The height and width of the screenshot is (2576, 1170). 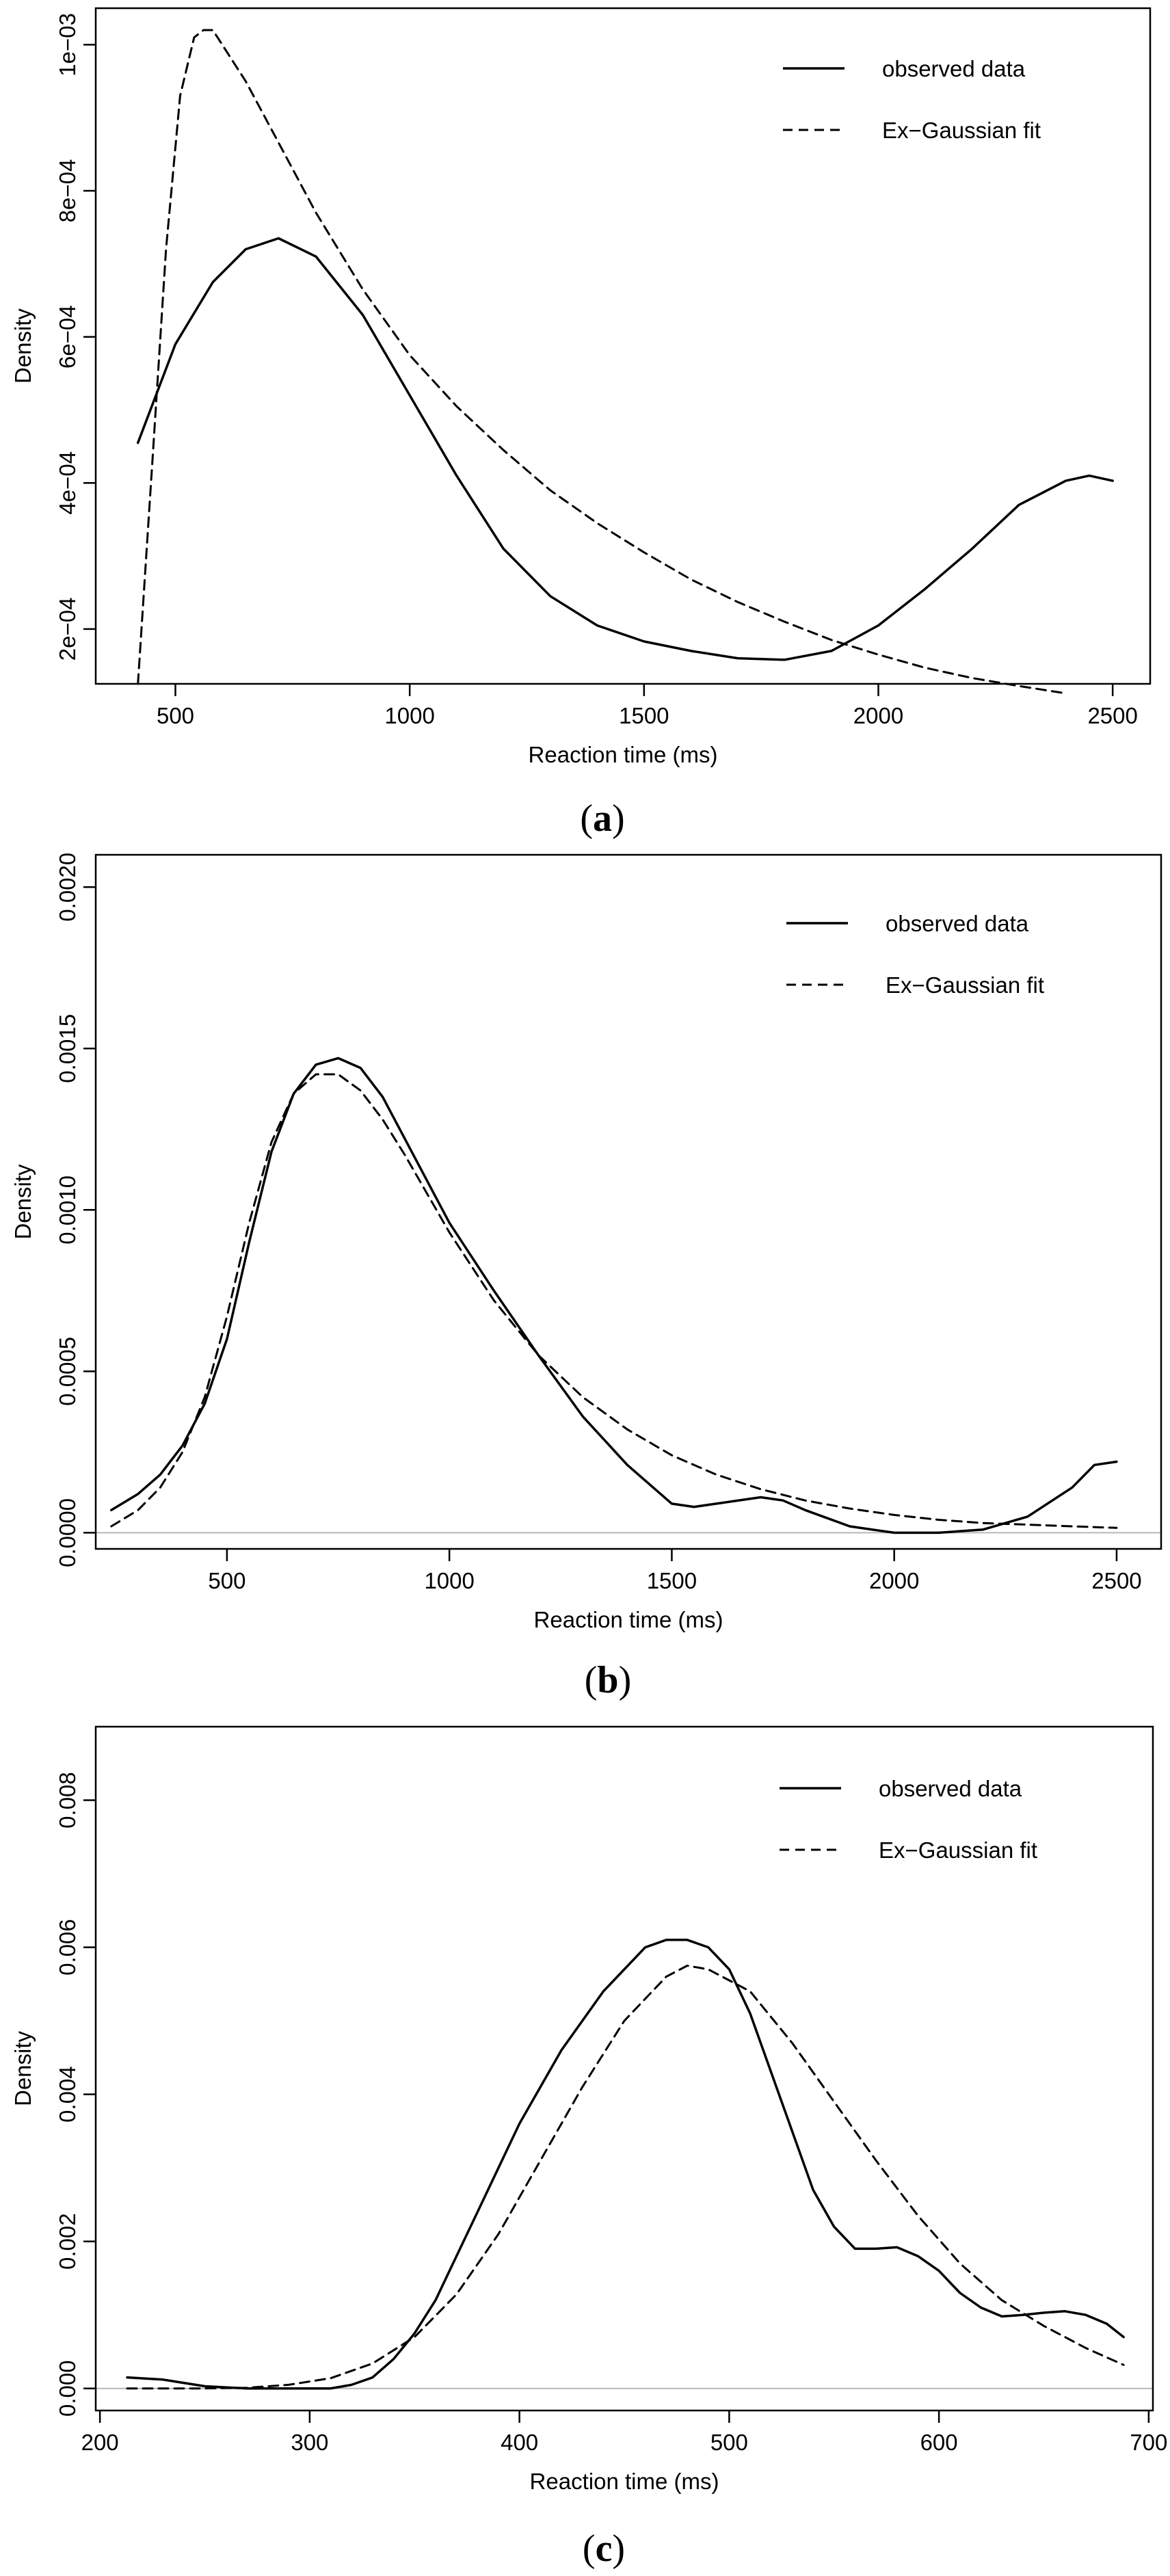 What do you see at coordinates (309, 2442) in the screenshot?
I see `x-tick-label: 300` at bounding box center [309, 2442].